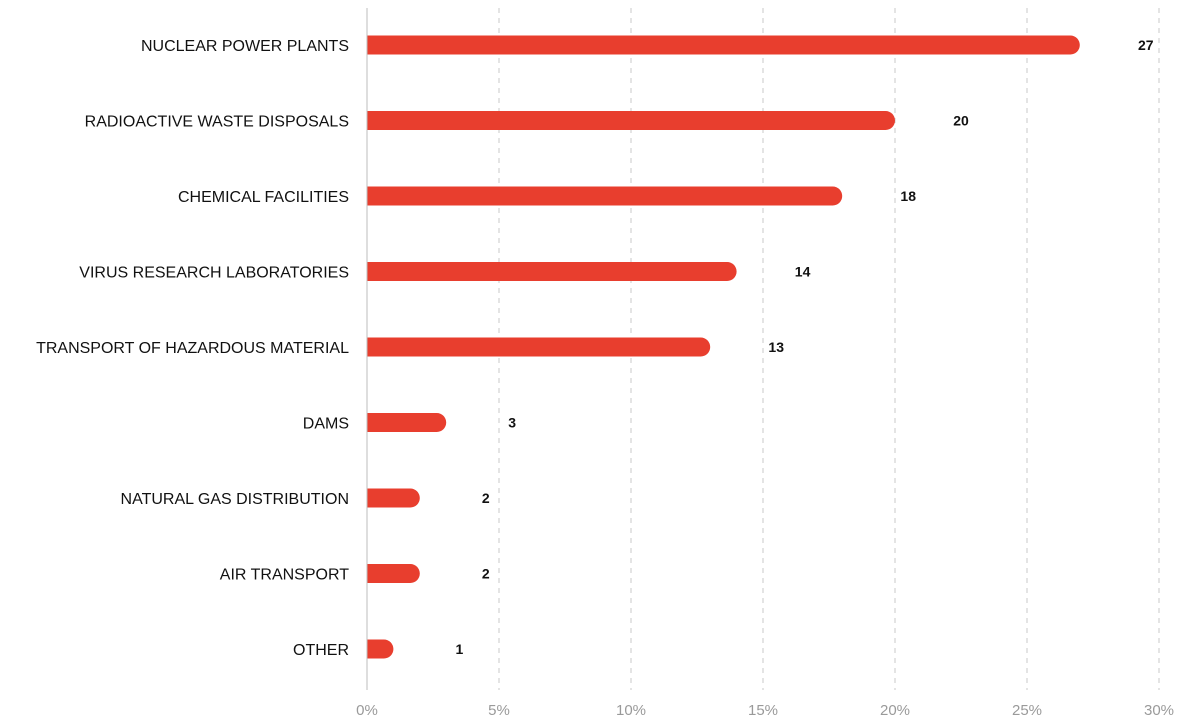 This screenshot has width=1186, height=722. Describe the element at coordinates (1146, 45) in the screenshot. I see `value-label: 27` at that location.